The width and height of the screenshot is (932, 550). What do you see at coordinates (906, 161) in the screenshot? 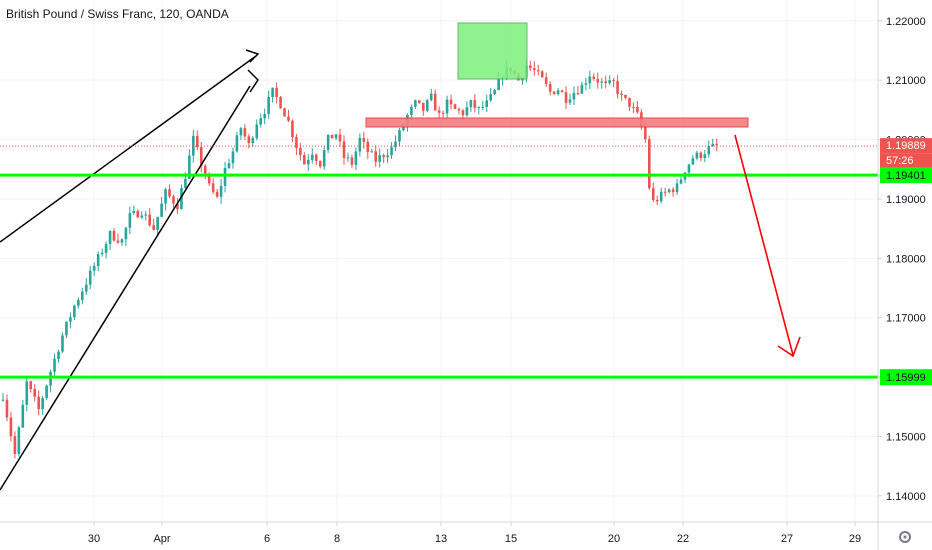
I see `bar-countdown-badge-bg` at bounding box center [906, 161].